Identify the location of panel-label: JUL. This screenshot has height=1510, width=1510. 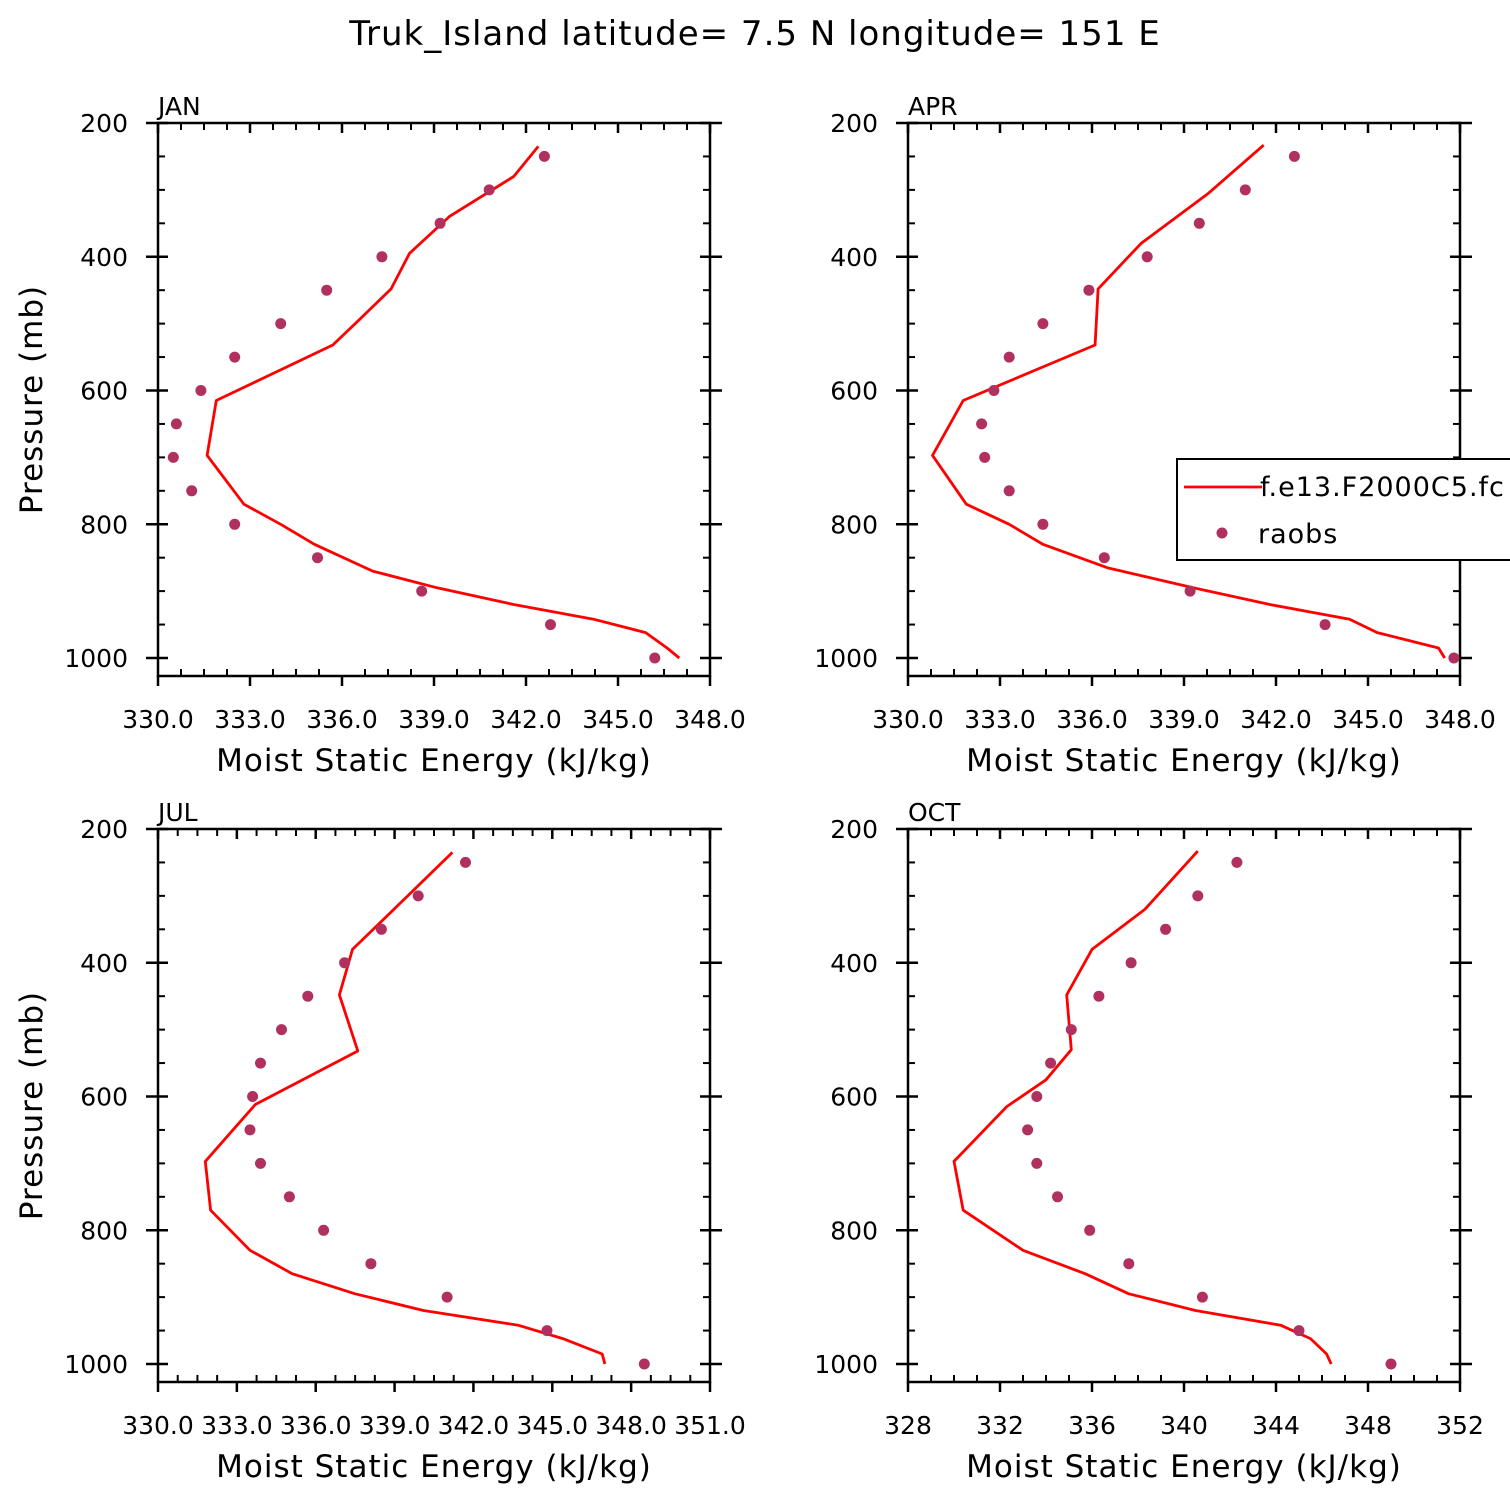
(177, 812).